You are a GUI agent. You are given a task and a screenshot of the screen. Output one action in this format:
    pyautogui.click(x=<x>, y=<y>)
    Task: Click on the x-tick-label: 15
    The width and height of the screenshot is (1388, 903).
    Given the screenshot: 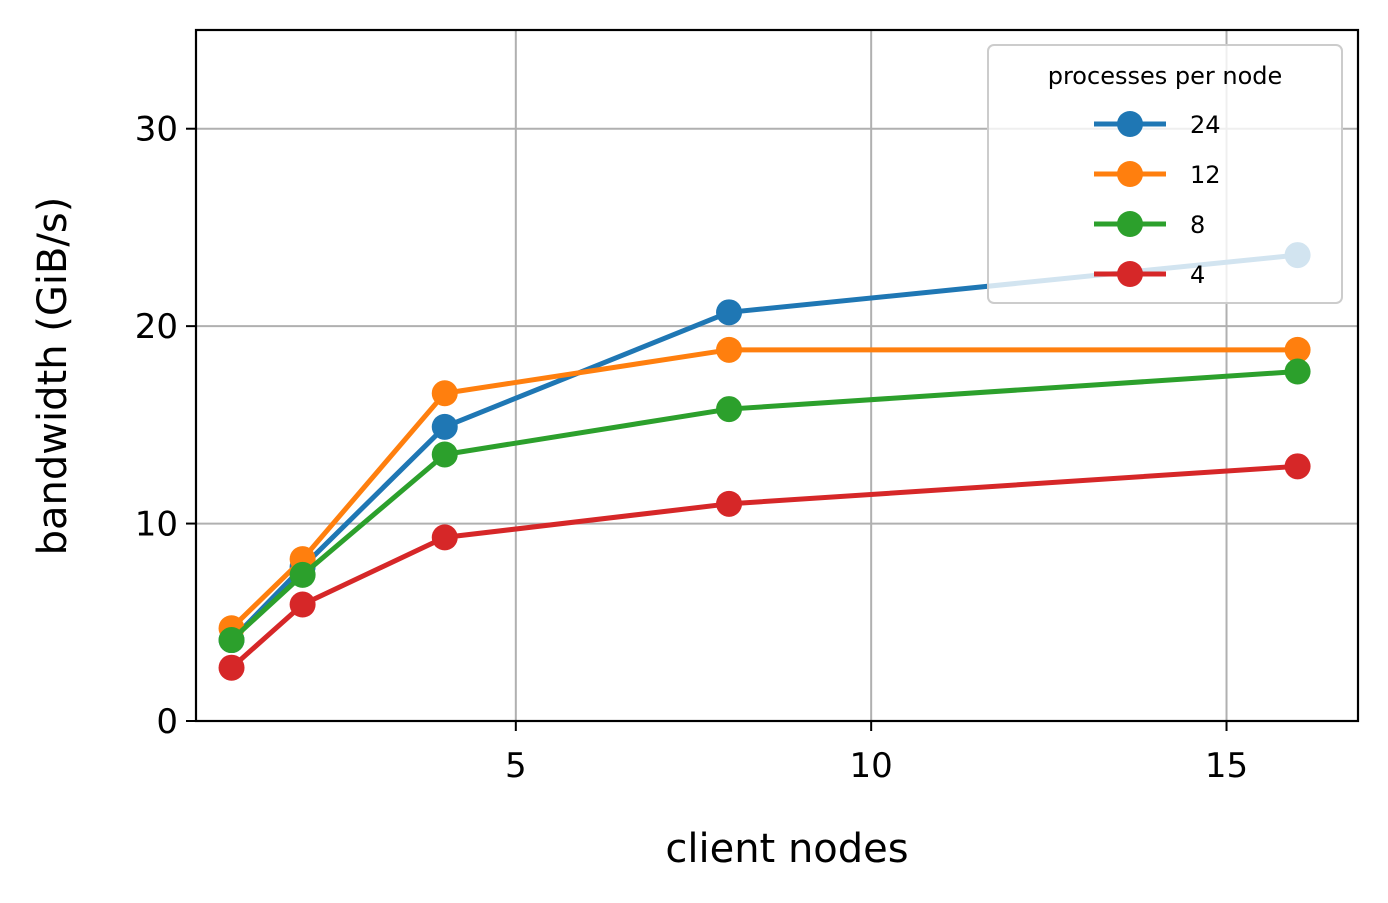 What is the action you would take?
    pyautogui.click(x=1226, y=766)
    